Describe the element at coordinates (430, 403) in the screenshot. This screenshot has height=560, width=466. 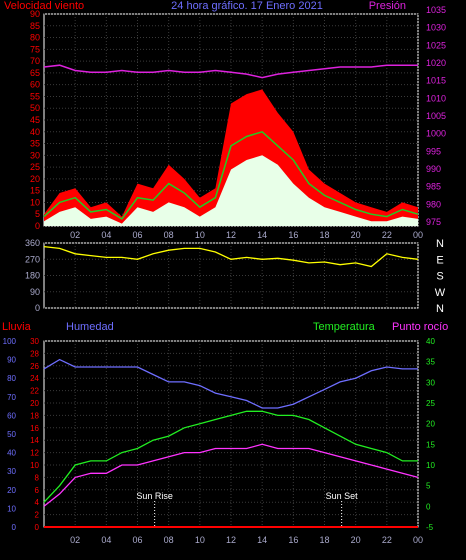
I see `temperature-tick-label: 25` at that location.